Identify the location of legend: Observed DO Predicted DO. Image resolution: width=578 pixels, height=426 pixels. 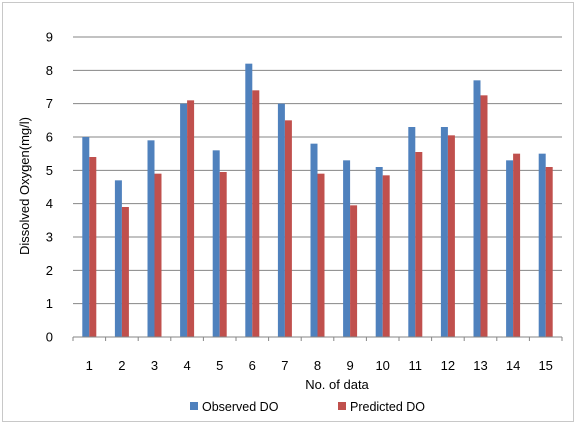
(307, 407).